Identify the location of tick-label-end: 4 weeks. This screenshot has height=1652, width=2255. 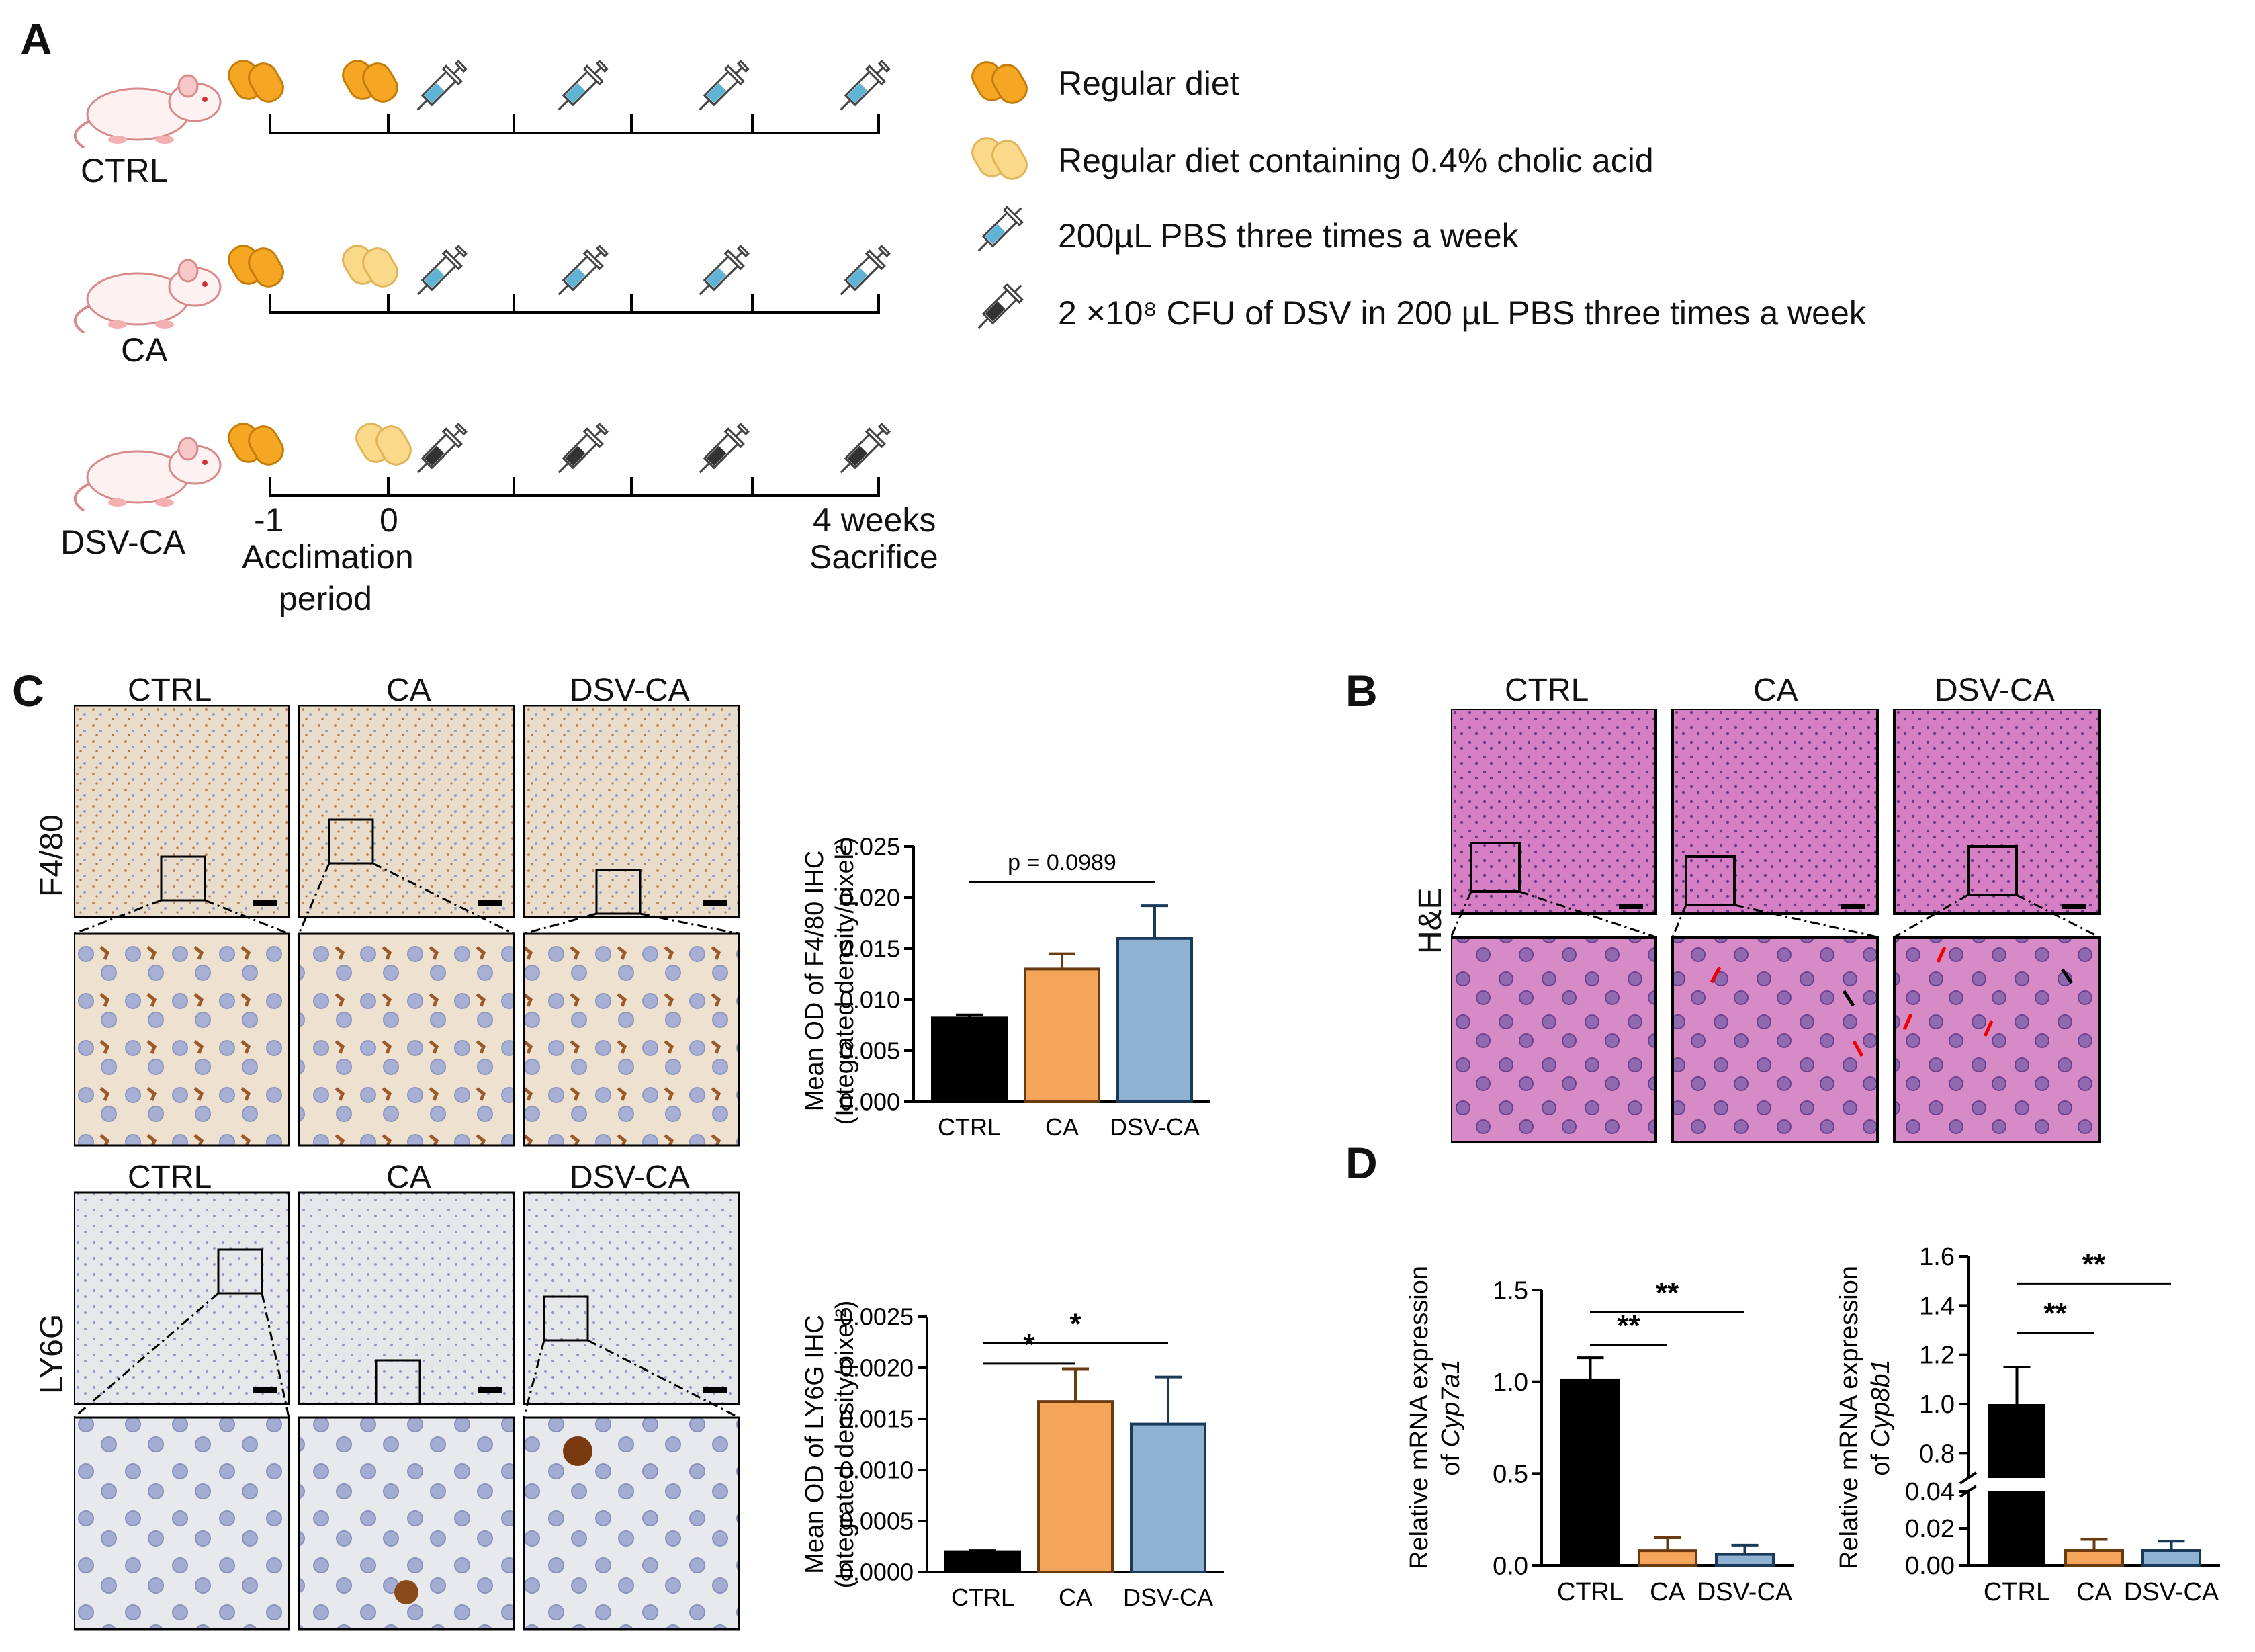
(875, 520).